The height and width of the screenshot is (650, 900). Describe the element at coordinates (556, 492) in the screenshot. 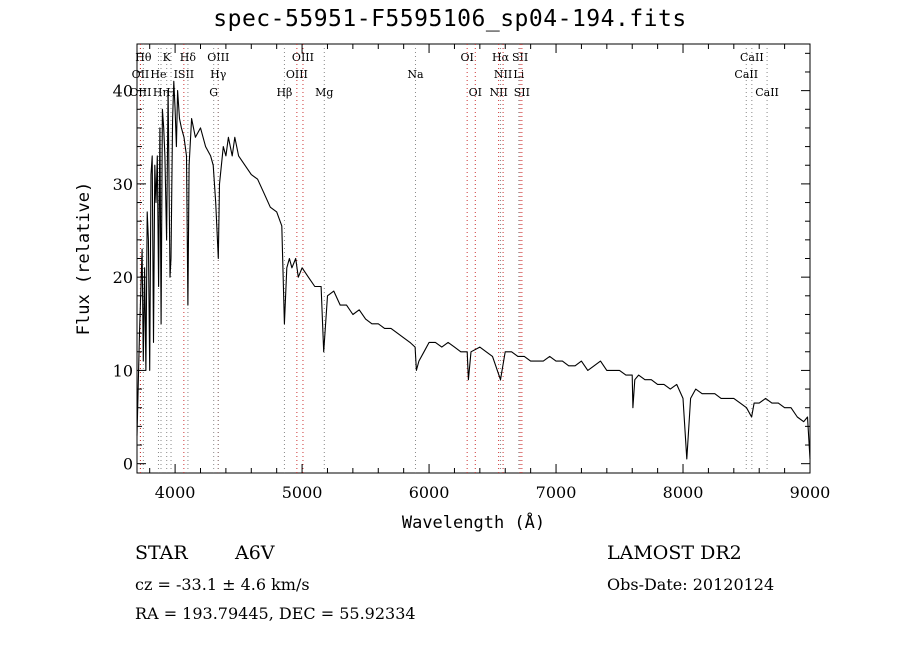

I see `x-tick-label-3: 7000` at that location.